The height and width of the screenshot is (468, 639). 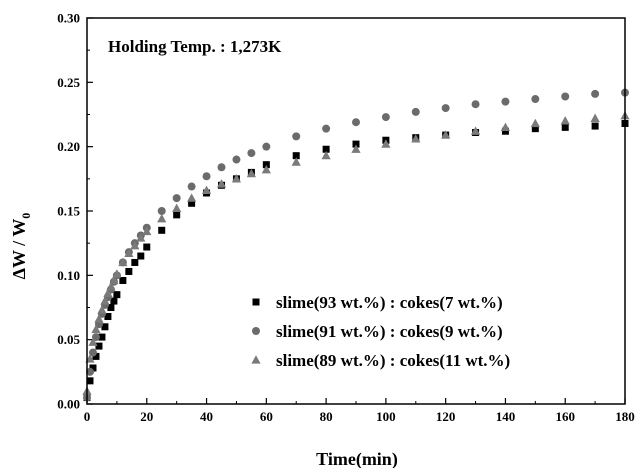 What do you see at coordinates (386, 416) in the screenshot?
I see `x-tick-label: 100` at bounding box center [386, 416].